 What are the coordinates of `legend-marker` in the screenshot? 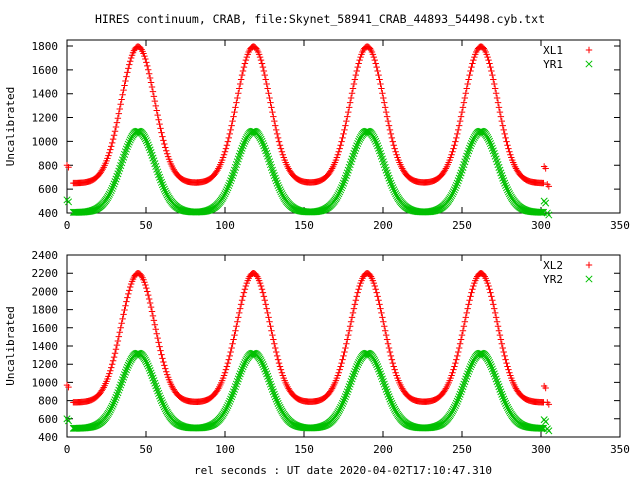 It's located at (589, 265).